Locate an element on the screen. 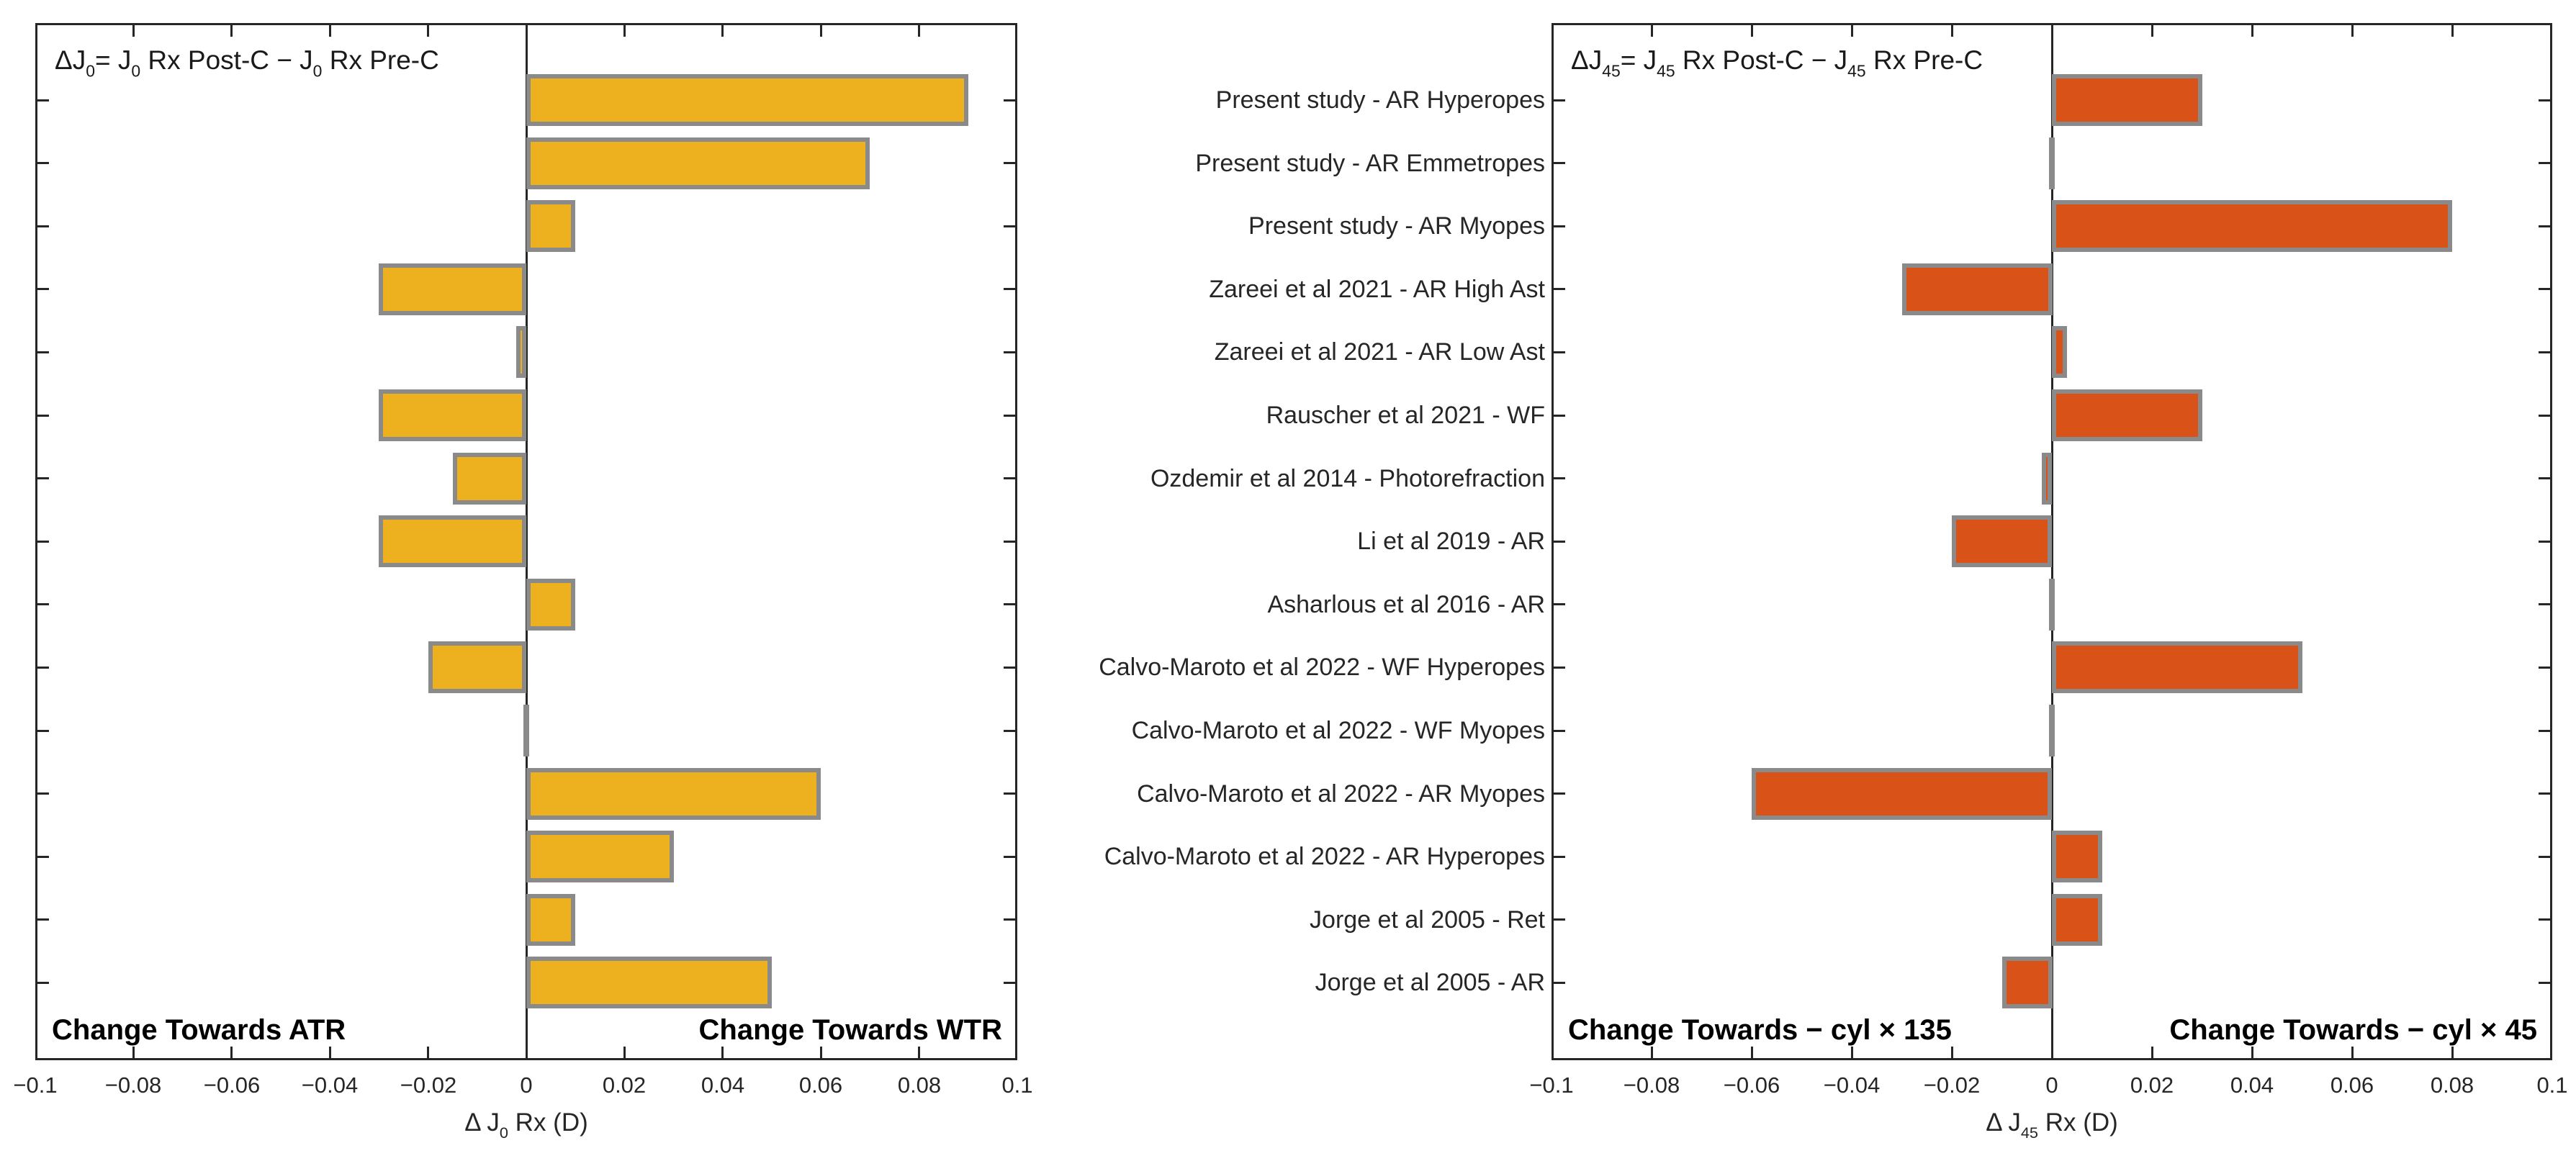 This screenshot has width=2576, height=1161. category-label: Ozdemir et al 2014 - Photorefraction is located at coordinates (1347, 478).